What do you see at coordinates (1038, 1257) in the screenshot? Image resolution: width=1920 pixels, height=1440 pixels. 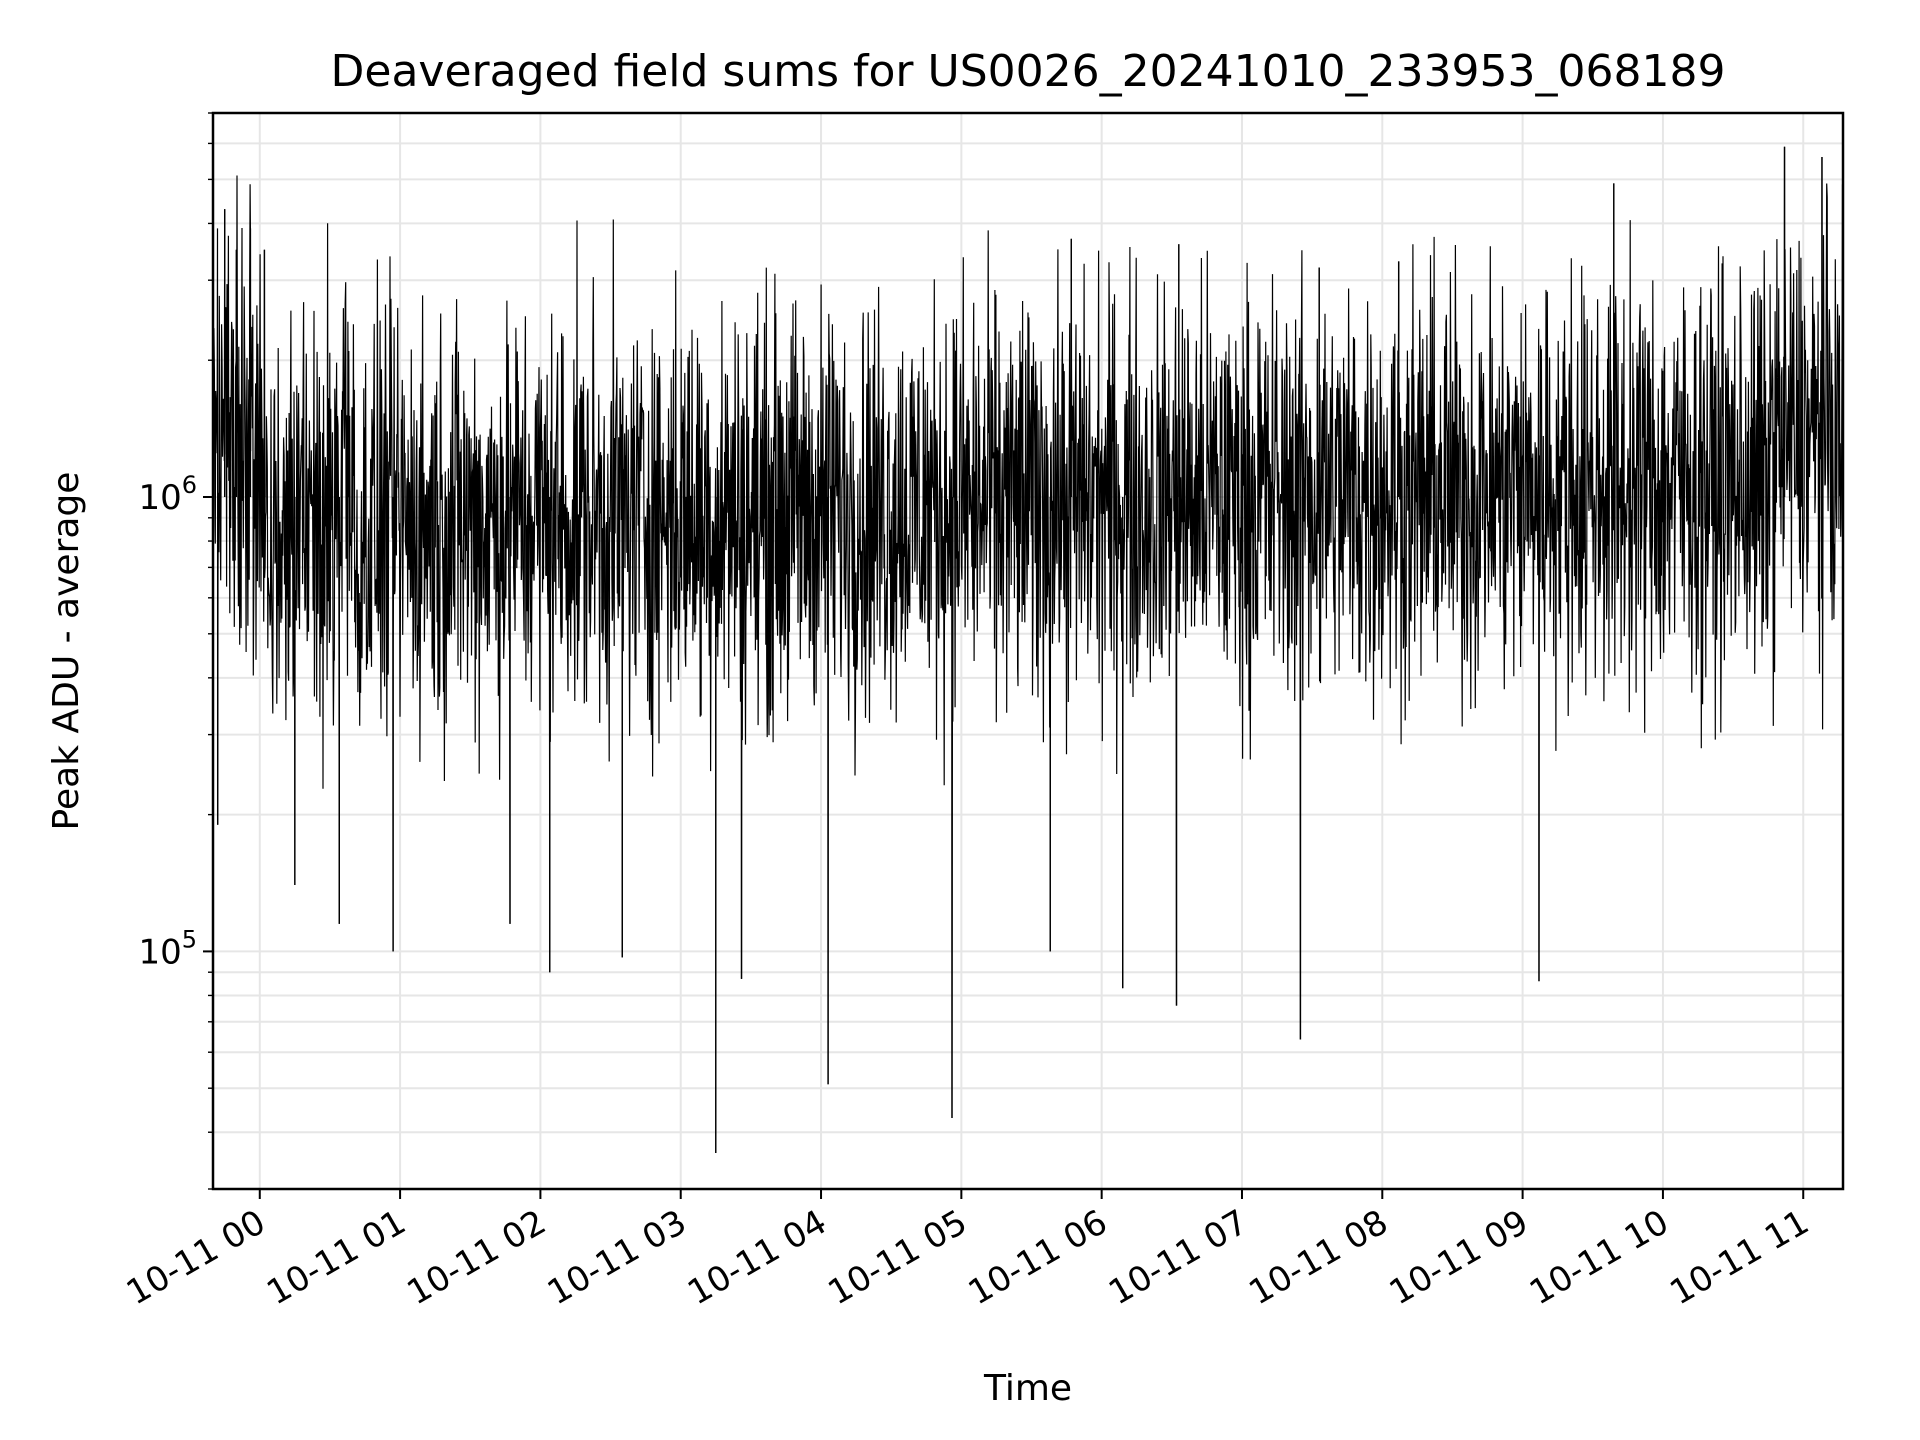 I see `x-tick-label: 10-11 06` at bounding box center [1038, 1257].